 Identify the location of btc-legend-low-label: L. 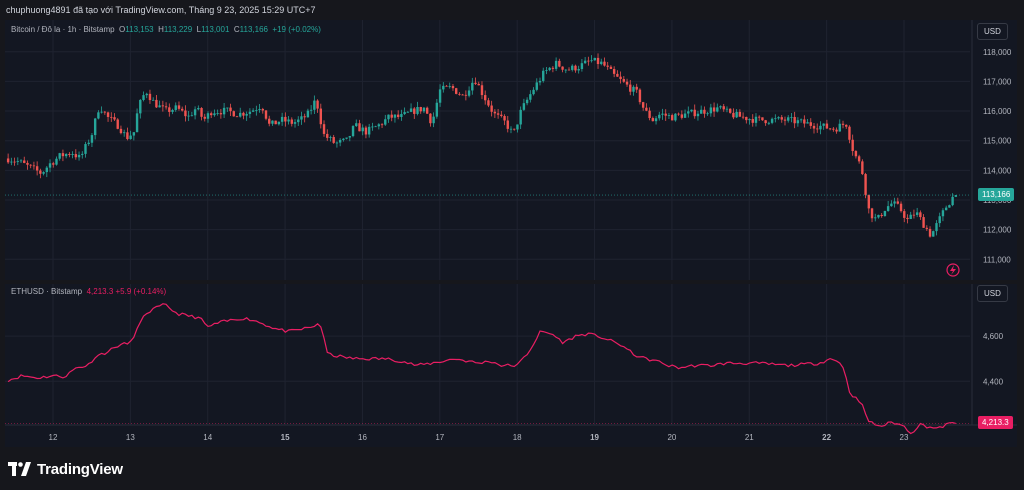
(199, 29).